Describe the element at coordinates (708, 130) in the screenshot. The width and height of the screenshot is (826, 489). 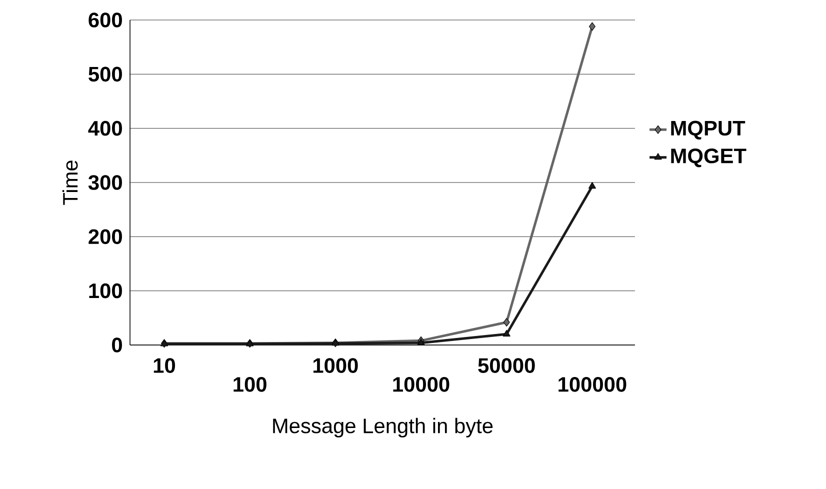
I see `legend-label: MQPUT` at that location.